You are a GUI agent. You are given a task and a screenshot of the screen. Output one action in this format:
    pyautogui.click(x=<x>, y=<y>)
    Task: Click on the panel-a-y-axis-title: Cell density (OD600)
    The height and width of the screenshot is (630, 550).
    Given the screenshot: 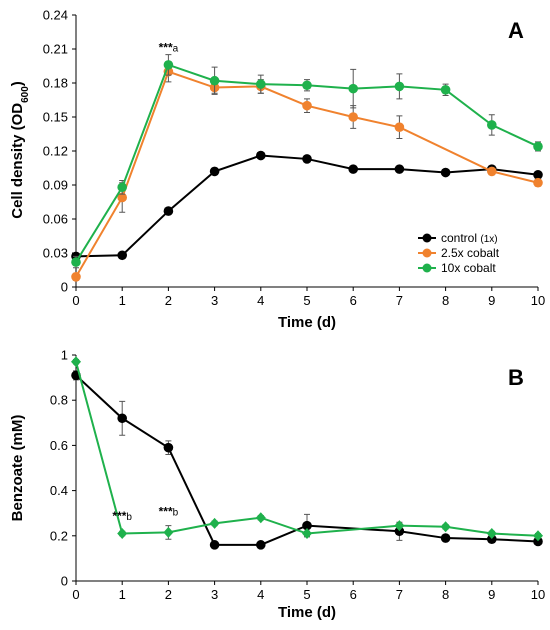 What is the action you would take?
    pyautogui.click(x=20, y=150)
    